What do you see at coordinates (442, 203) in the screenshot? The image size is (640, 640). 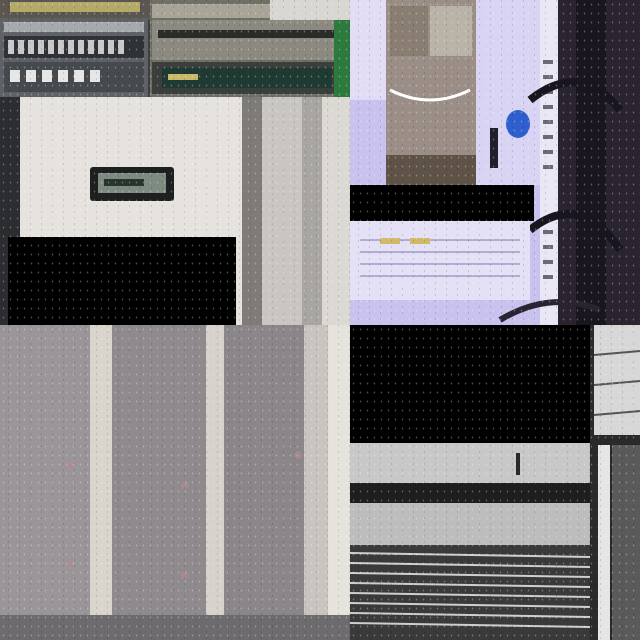 I see `top-right-black-mask` at bounding box center [442, 203].